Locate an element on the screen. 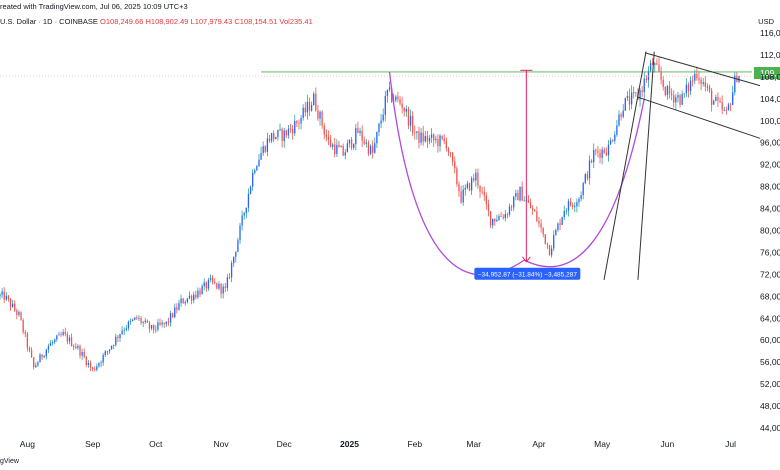 This screenshot has height=470, width=780. x-tick-label: May is located at coordinates (602, 444).